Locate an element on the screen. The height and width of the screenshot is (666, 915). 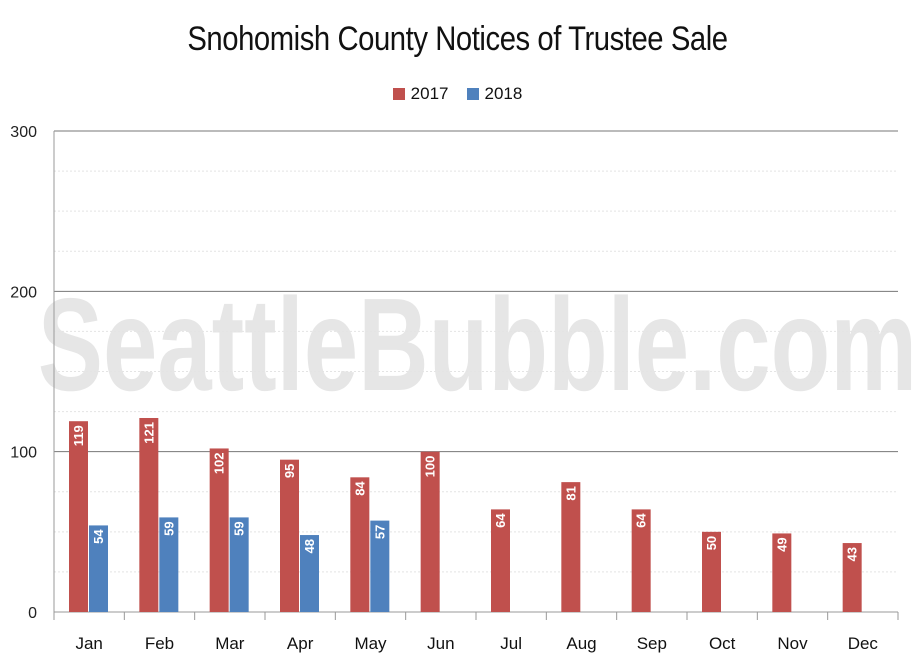
x-tick-label: Oct is located at coordinates (722, 643).